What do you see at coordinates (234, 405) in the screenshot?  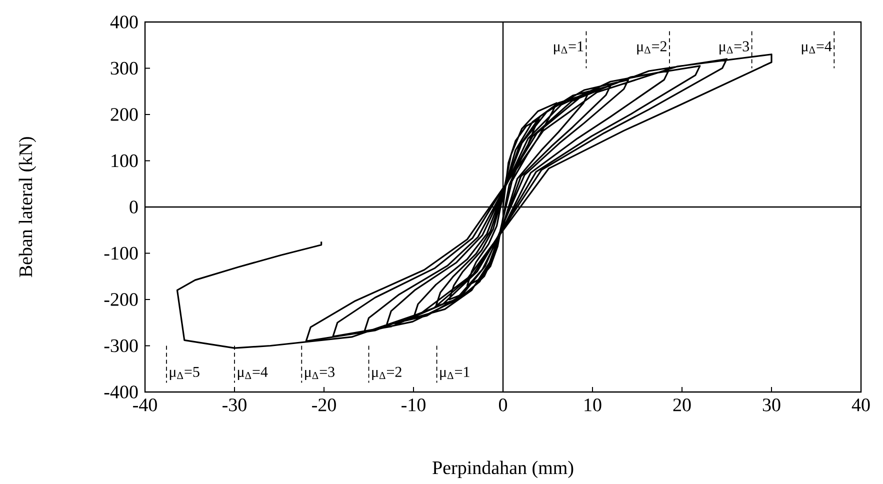 I see `x-tick-label: -30` at bounding box center [234, 405].